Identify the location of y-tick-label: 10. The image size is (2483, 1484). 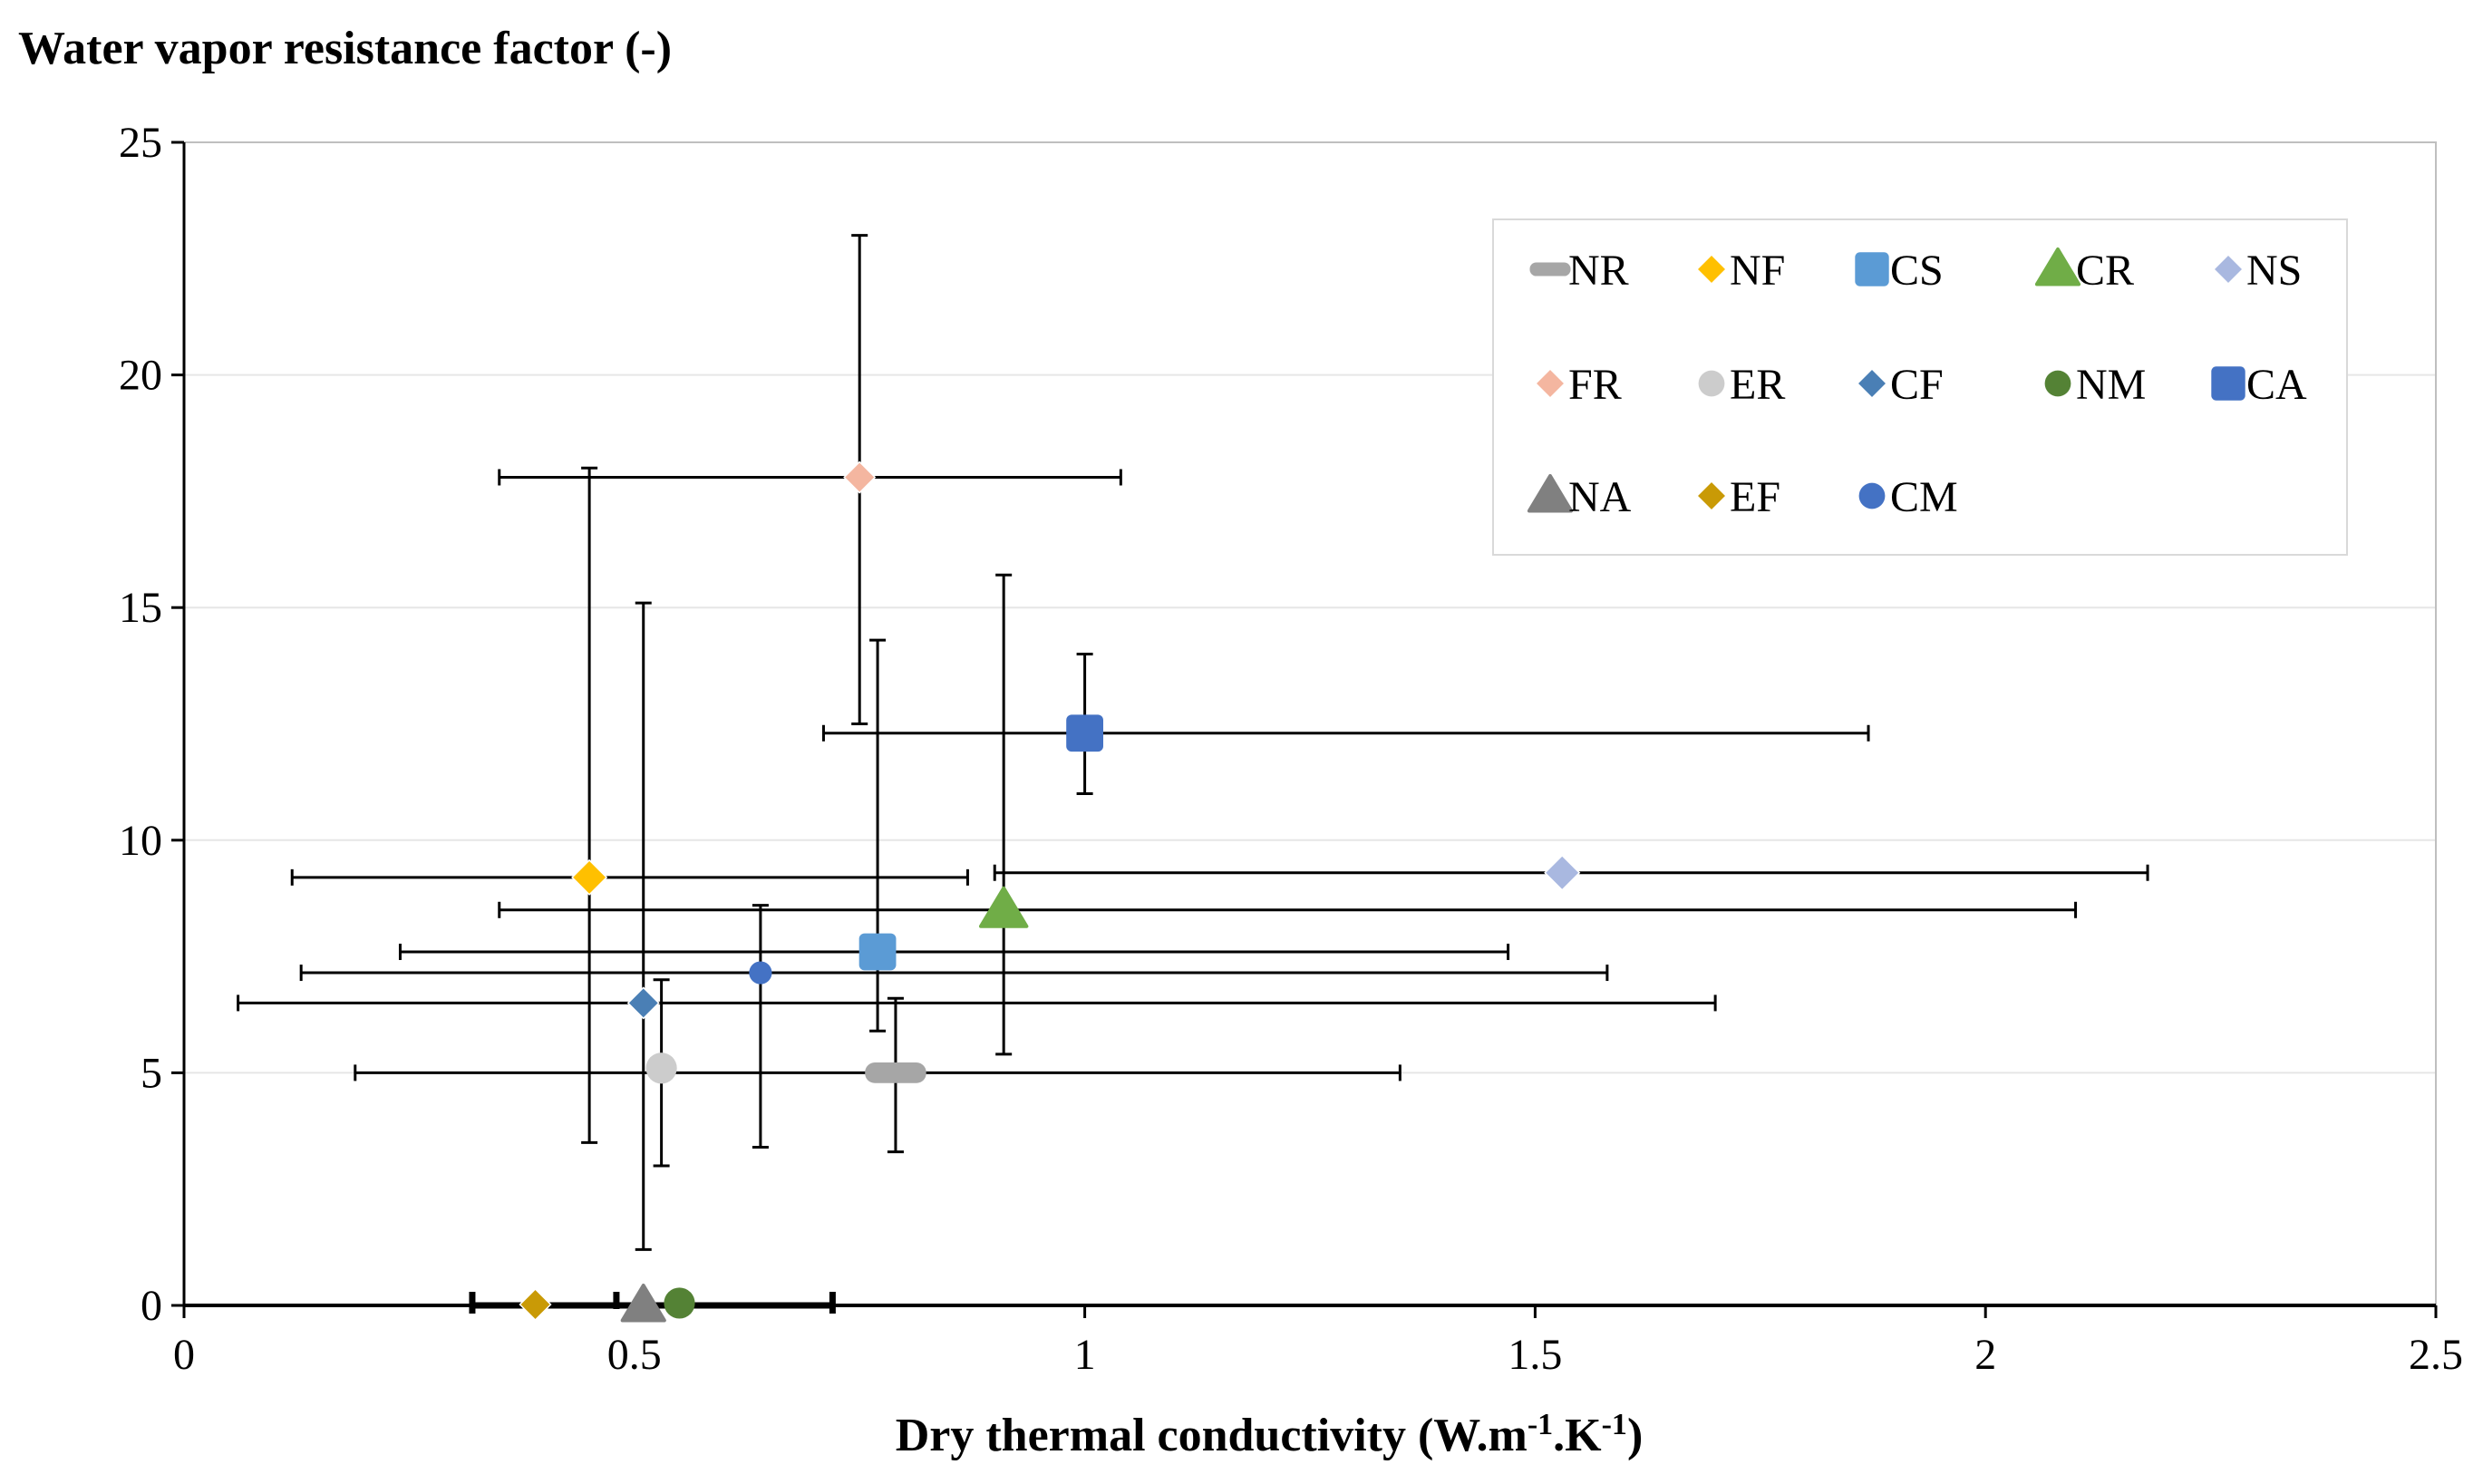
(140, 841).